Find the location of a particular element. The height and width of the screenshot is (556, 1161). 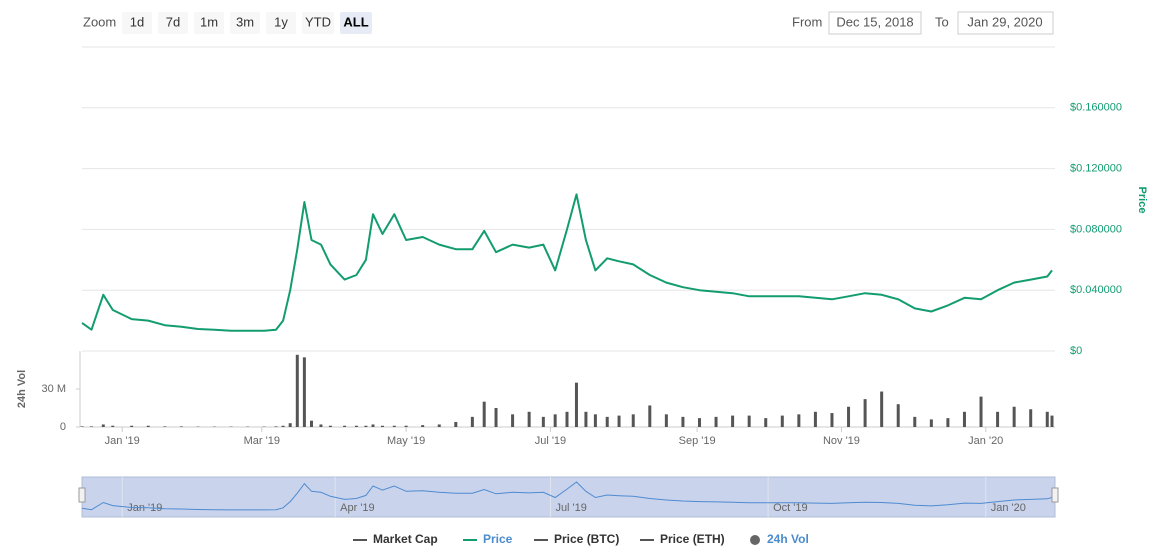

legend-label: Price (ETH) is located at coordinates (692, 539).